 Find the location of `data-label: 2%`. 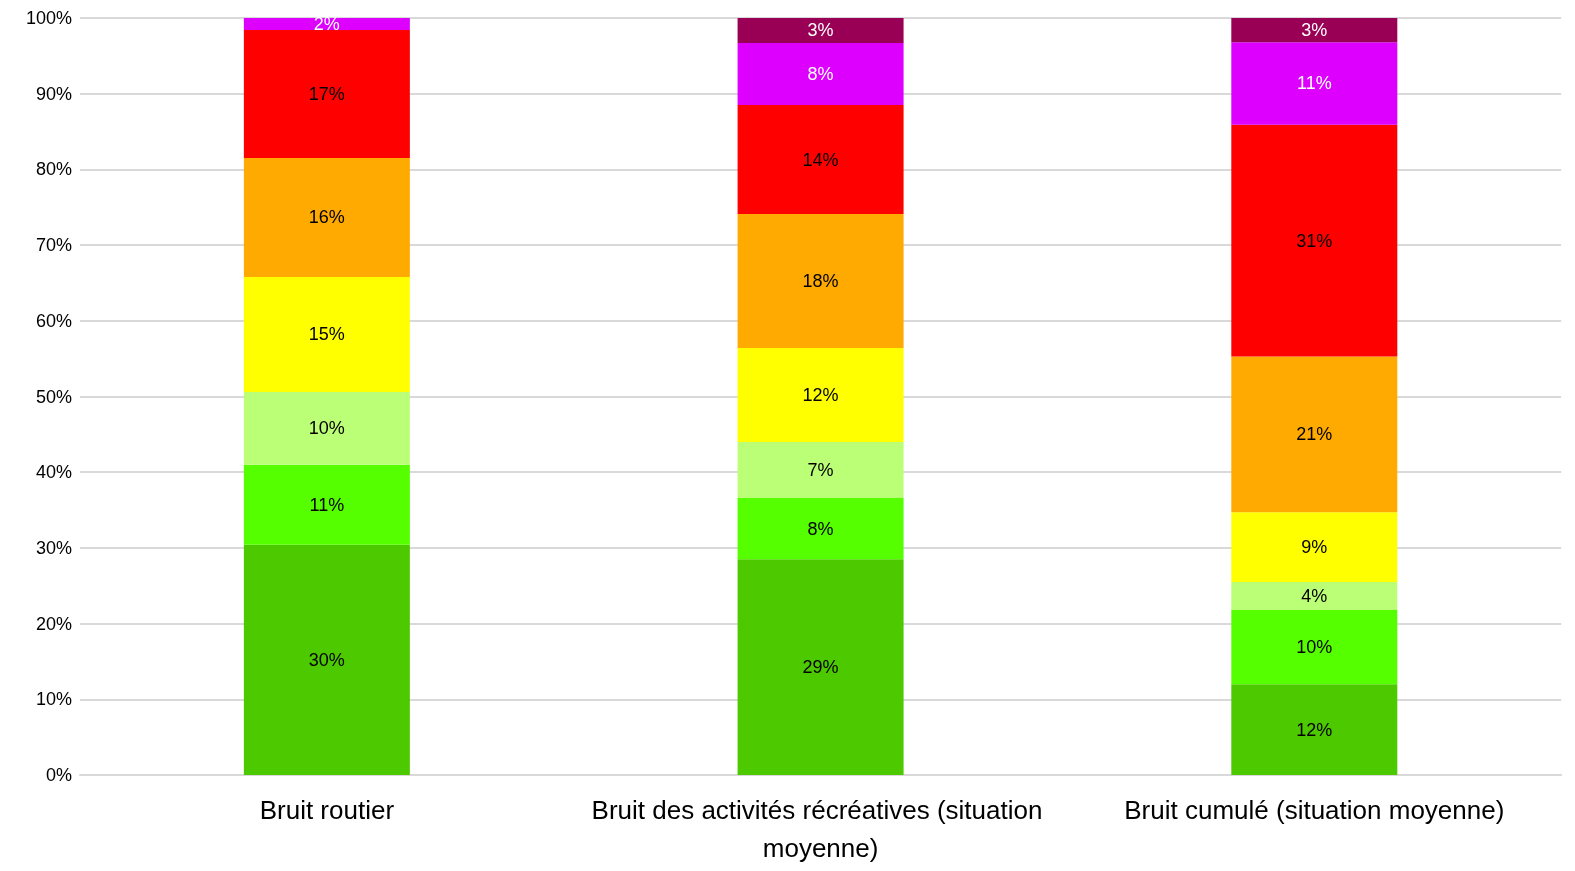

data-label: 2% is located at coordinates (326, 24).